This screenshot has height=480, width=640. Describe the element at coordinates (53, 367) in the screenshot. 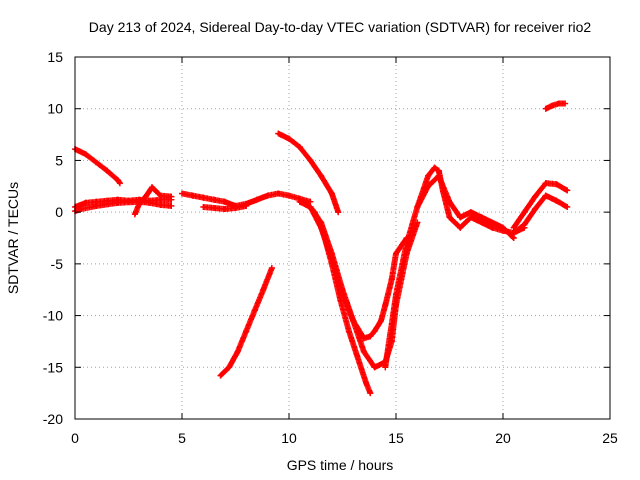

I see `y-tick-label: -15` at that location.